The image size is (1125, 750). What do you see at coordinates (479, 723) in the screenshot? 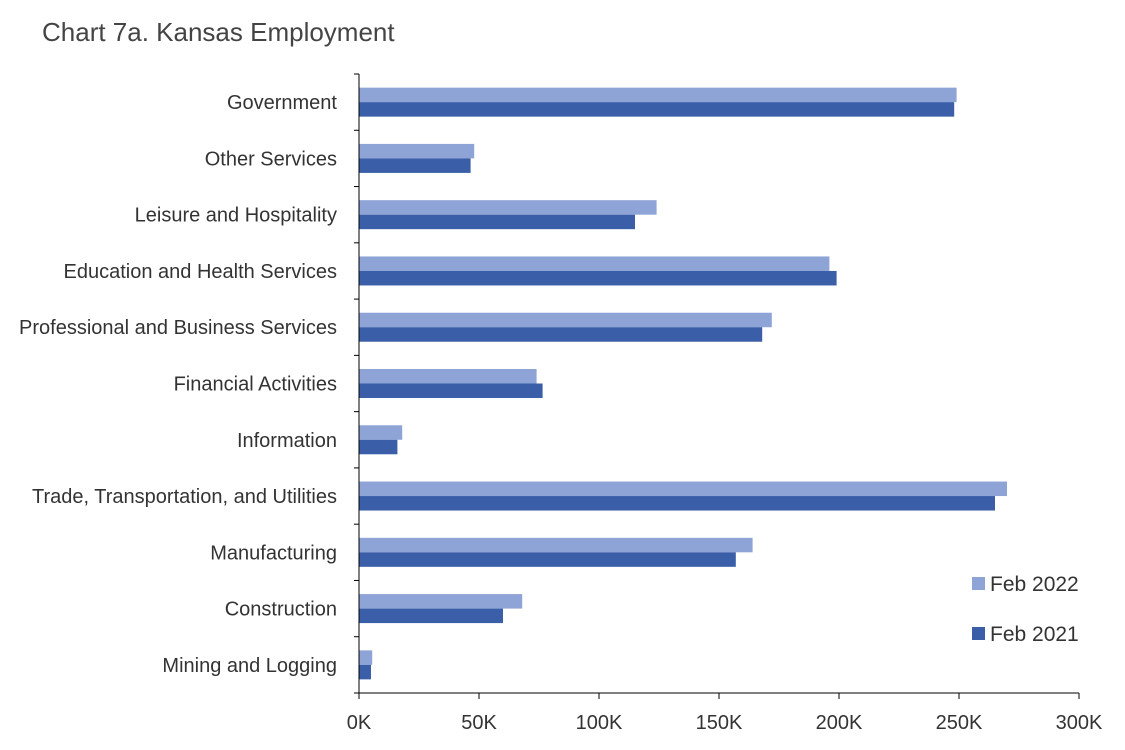
I see `x-tick-label: 50K` at bounding box center [479, 723].